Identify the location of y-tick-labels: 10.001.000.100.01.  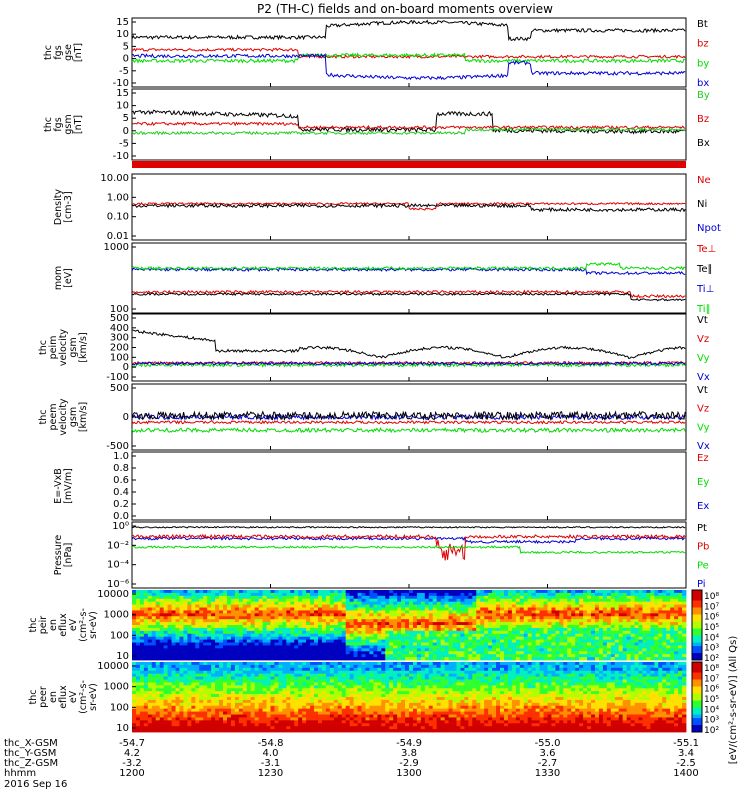
(118, 207).